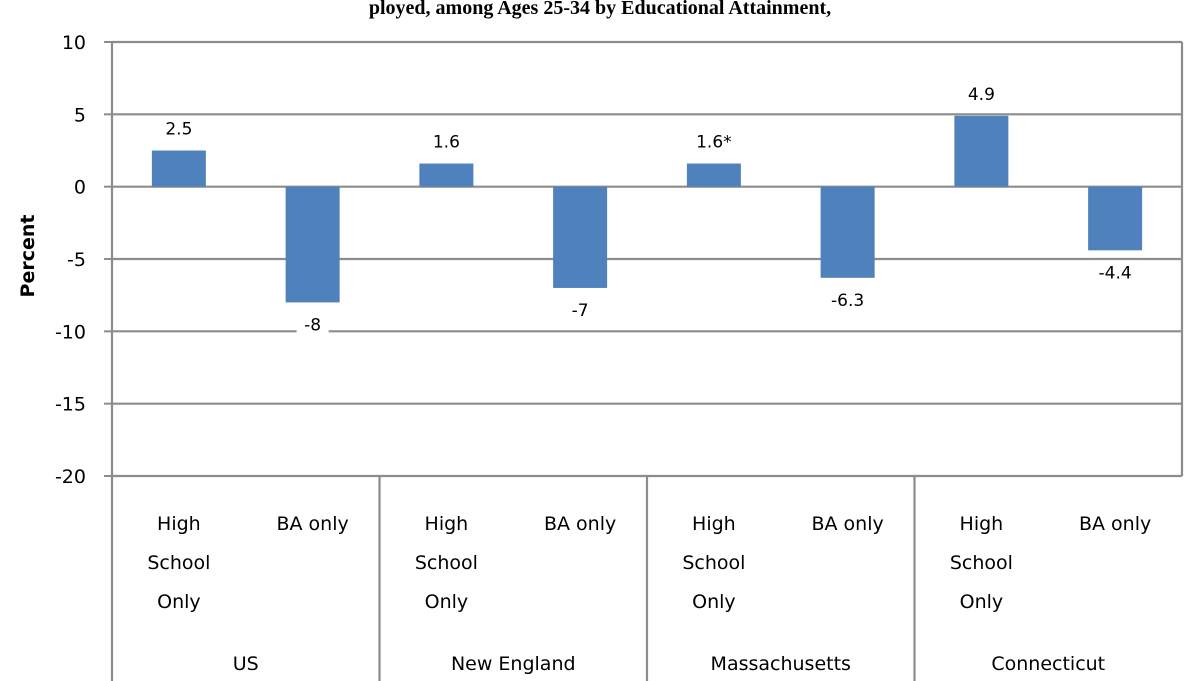  I want to click on data-label: -4.4, so click(1115, 273).